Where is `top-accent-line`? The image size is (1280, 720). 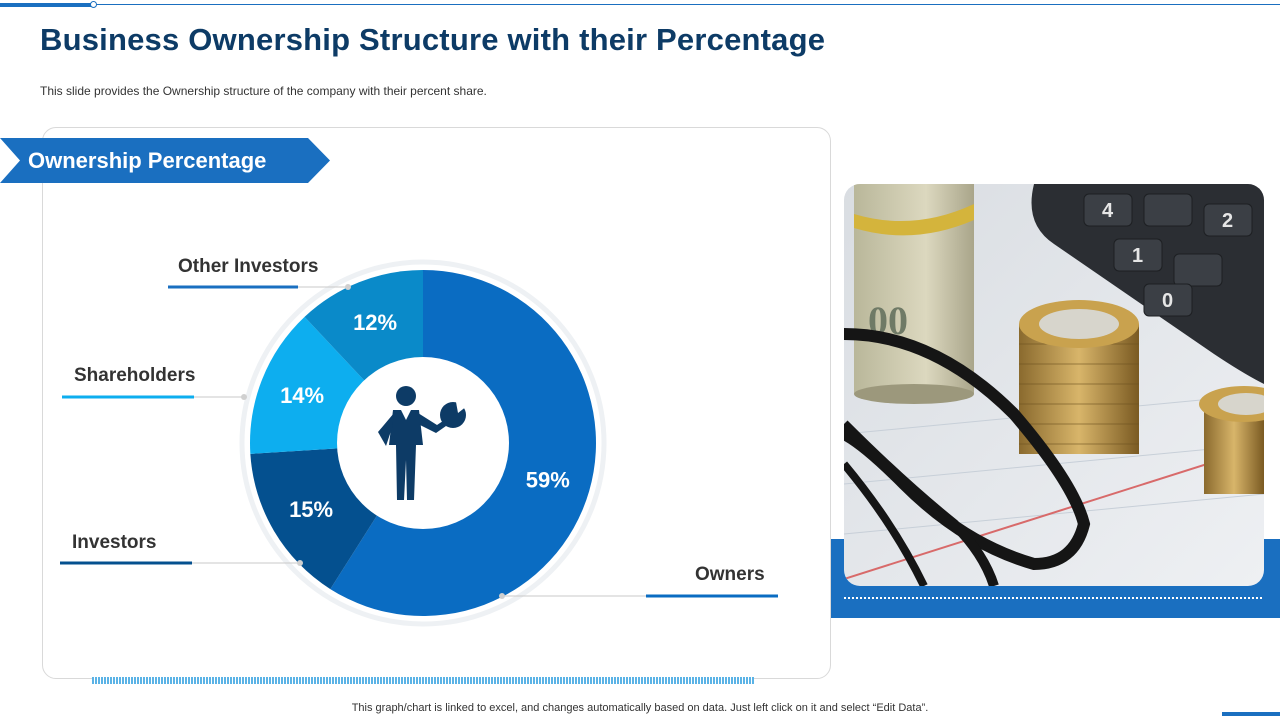
top-accent-line is located at coordinates (687, 4).